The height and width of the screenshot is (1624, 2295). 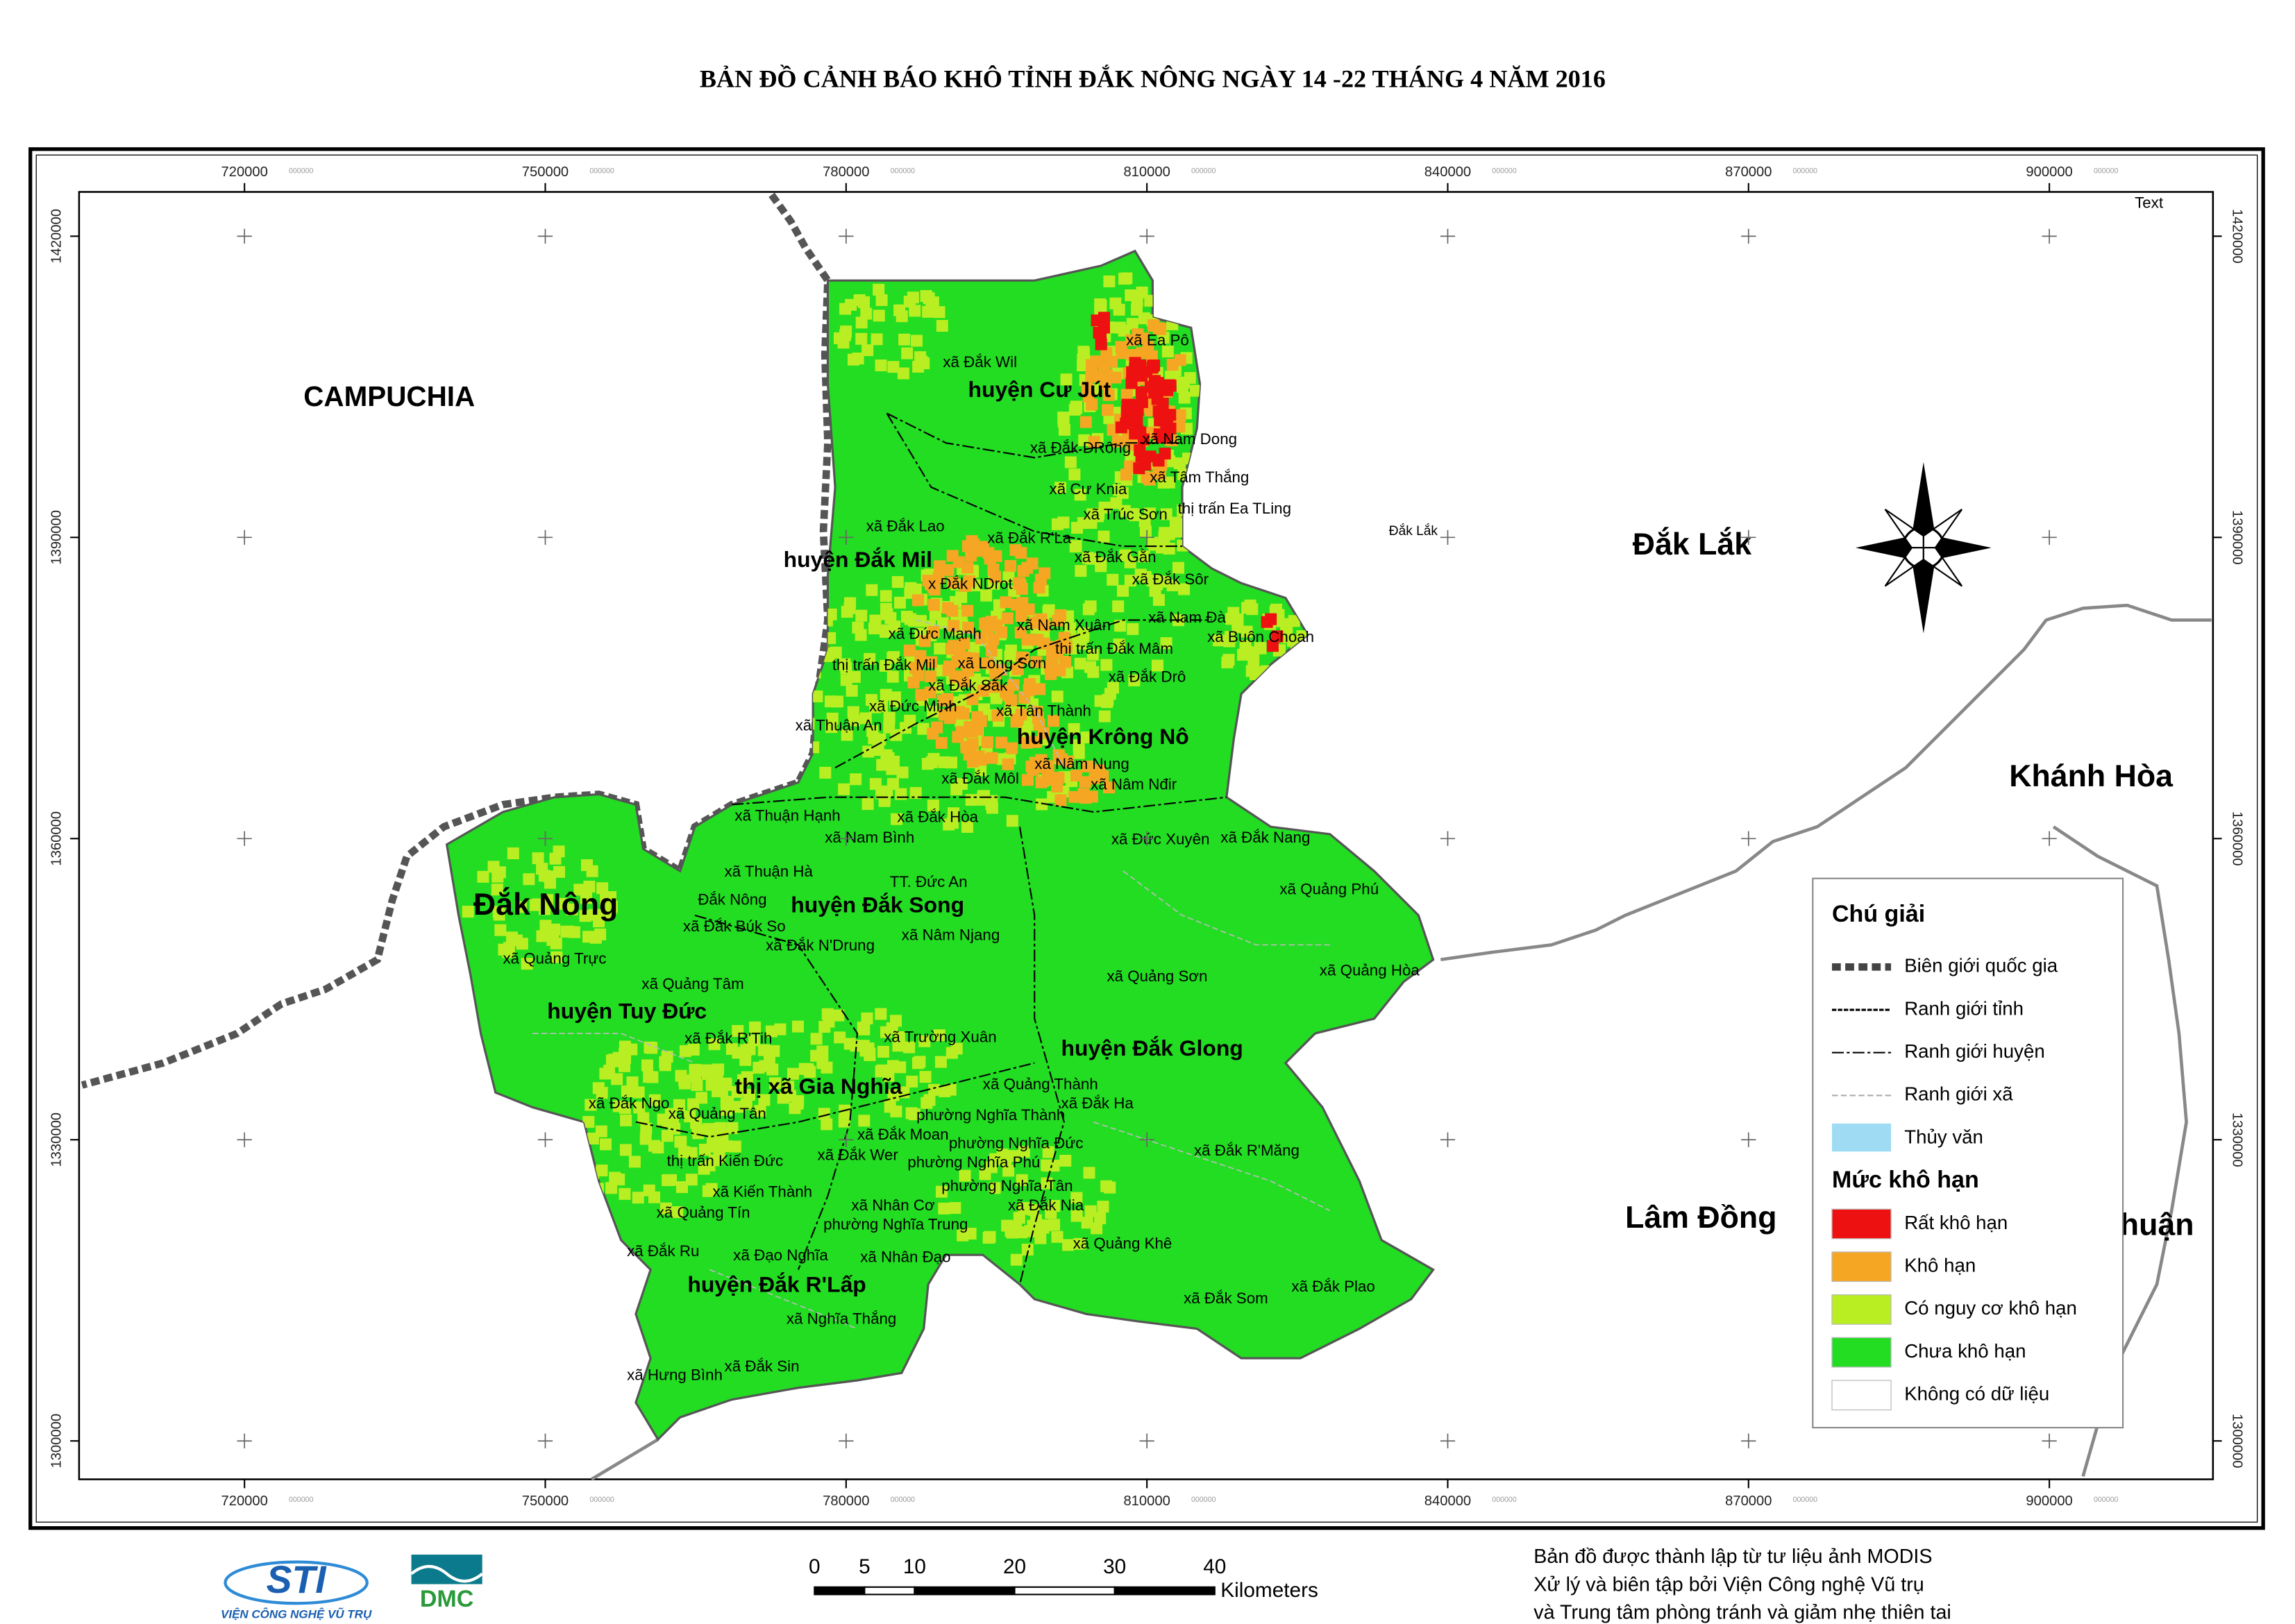 What do you see at coordinates (1247, 1150) in the screenshot?
I see `commune-label: xã Đắk R'Măng` at bounding box center [1247, 1150].